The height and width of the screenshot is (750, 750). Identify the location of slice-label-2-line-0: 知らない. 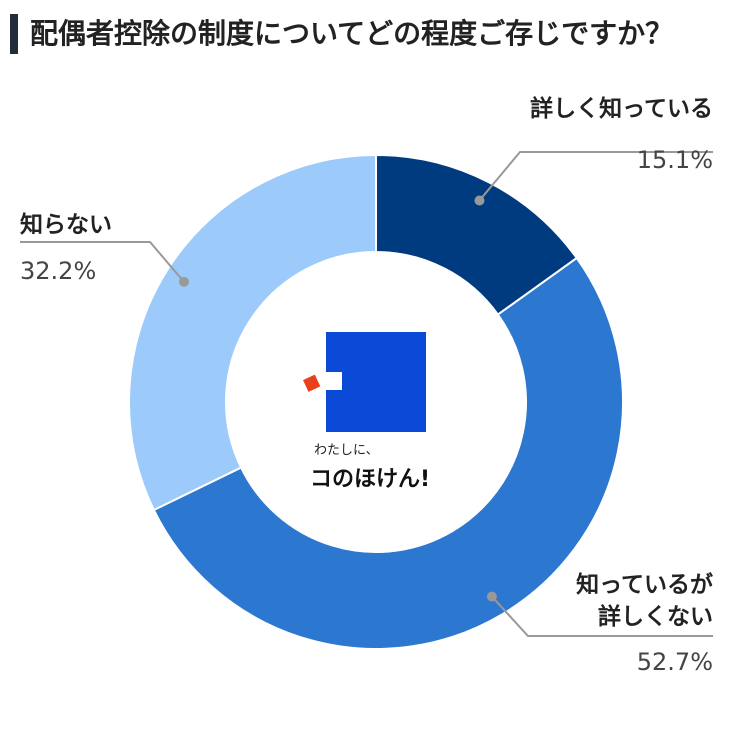
(66, 224).